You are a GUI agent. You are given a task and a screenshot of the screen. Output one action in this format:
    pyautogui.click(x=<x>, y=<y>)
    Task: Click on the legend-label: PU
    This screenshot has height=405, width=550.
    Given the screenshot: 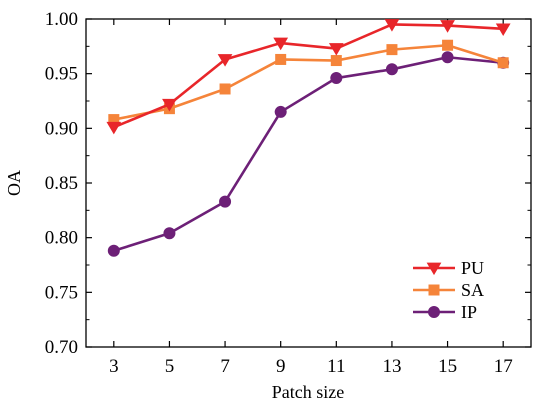 What is the action you would take?
    pyautogui.click(x=472, y=268)
    